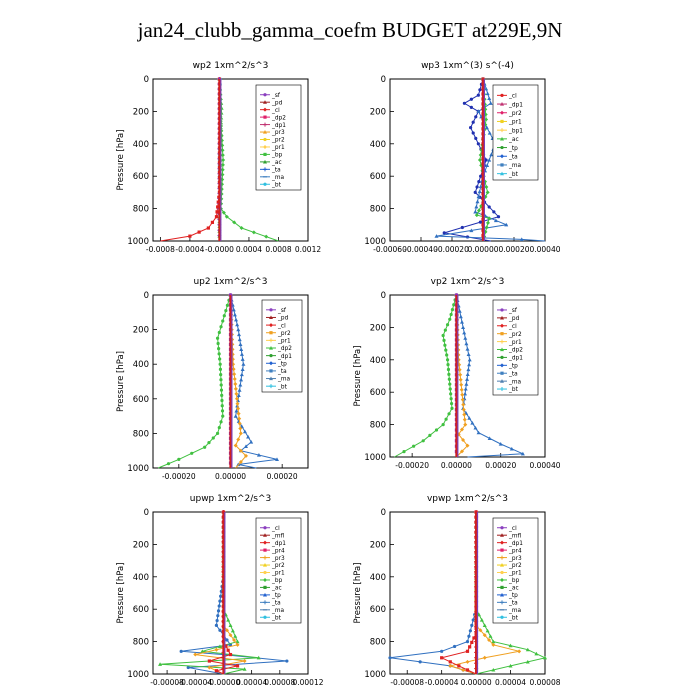 This screenshot has width=700, height=700. Describe the element at coordinates (230, 499) in the screenshot. I see `panel-title: upwp 1xm^2/s^3` at that location.